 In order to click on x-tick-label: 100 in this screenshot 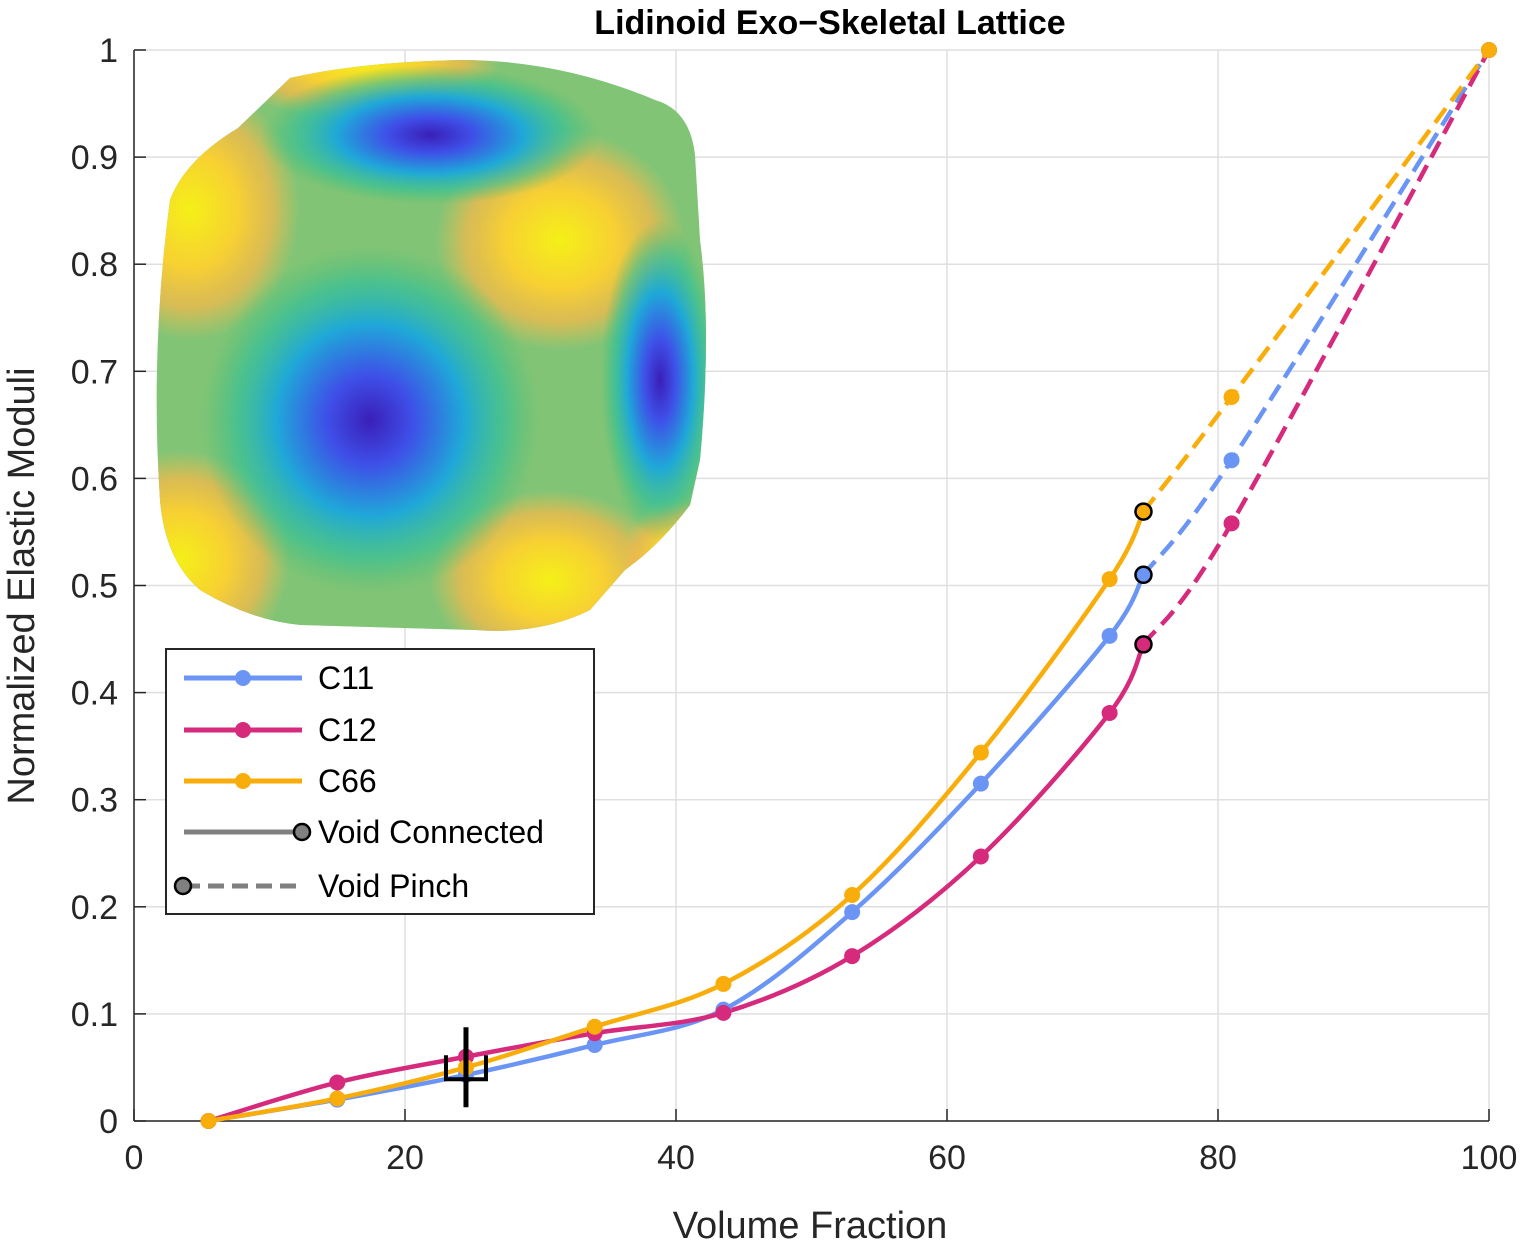, I will do `click(1489, 1158)`.